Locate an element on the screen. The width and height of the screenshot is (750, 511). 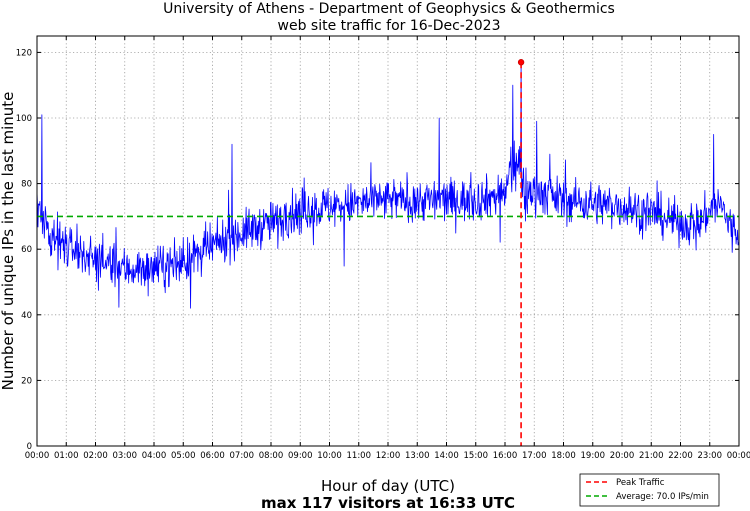
y-tick-label: 100 is located at coordinates (24, 119).